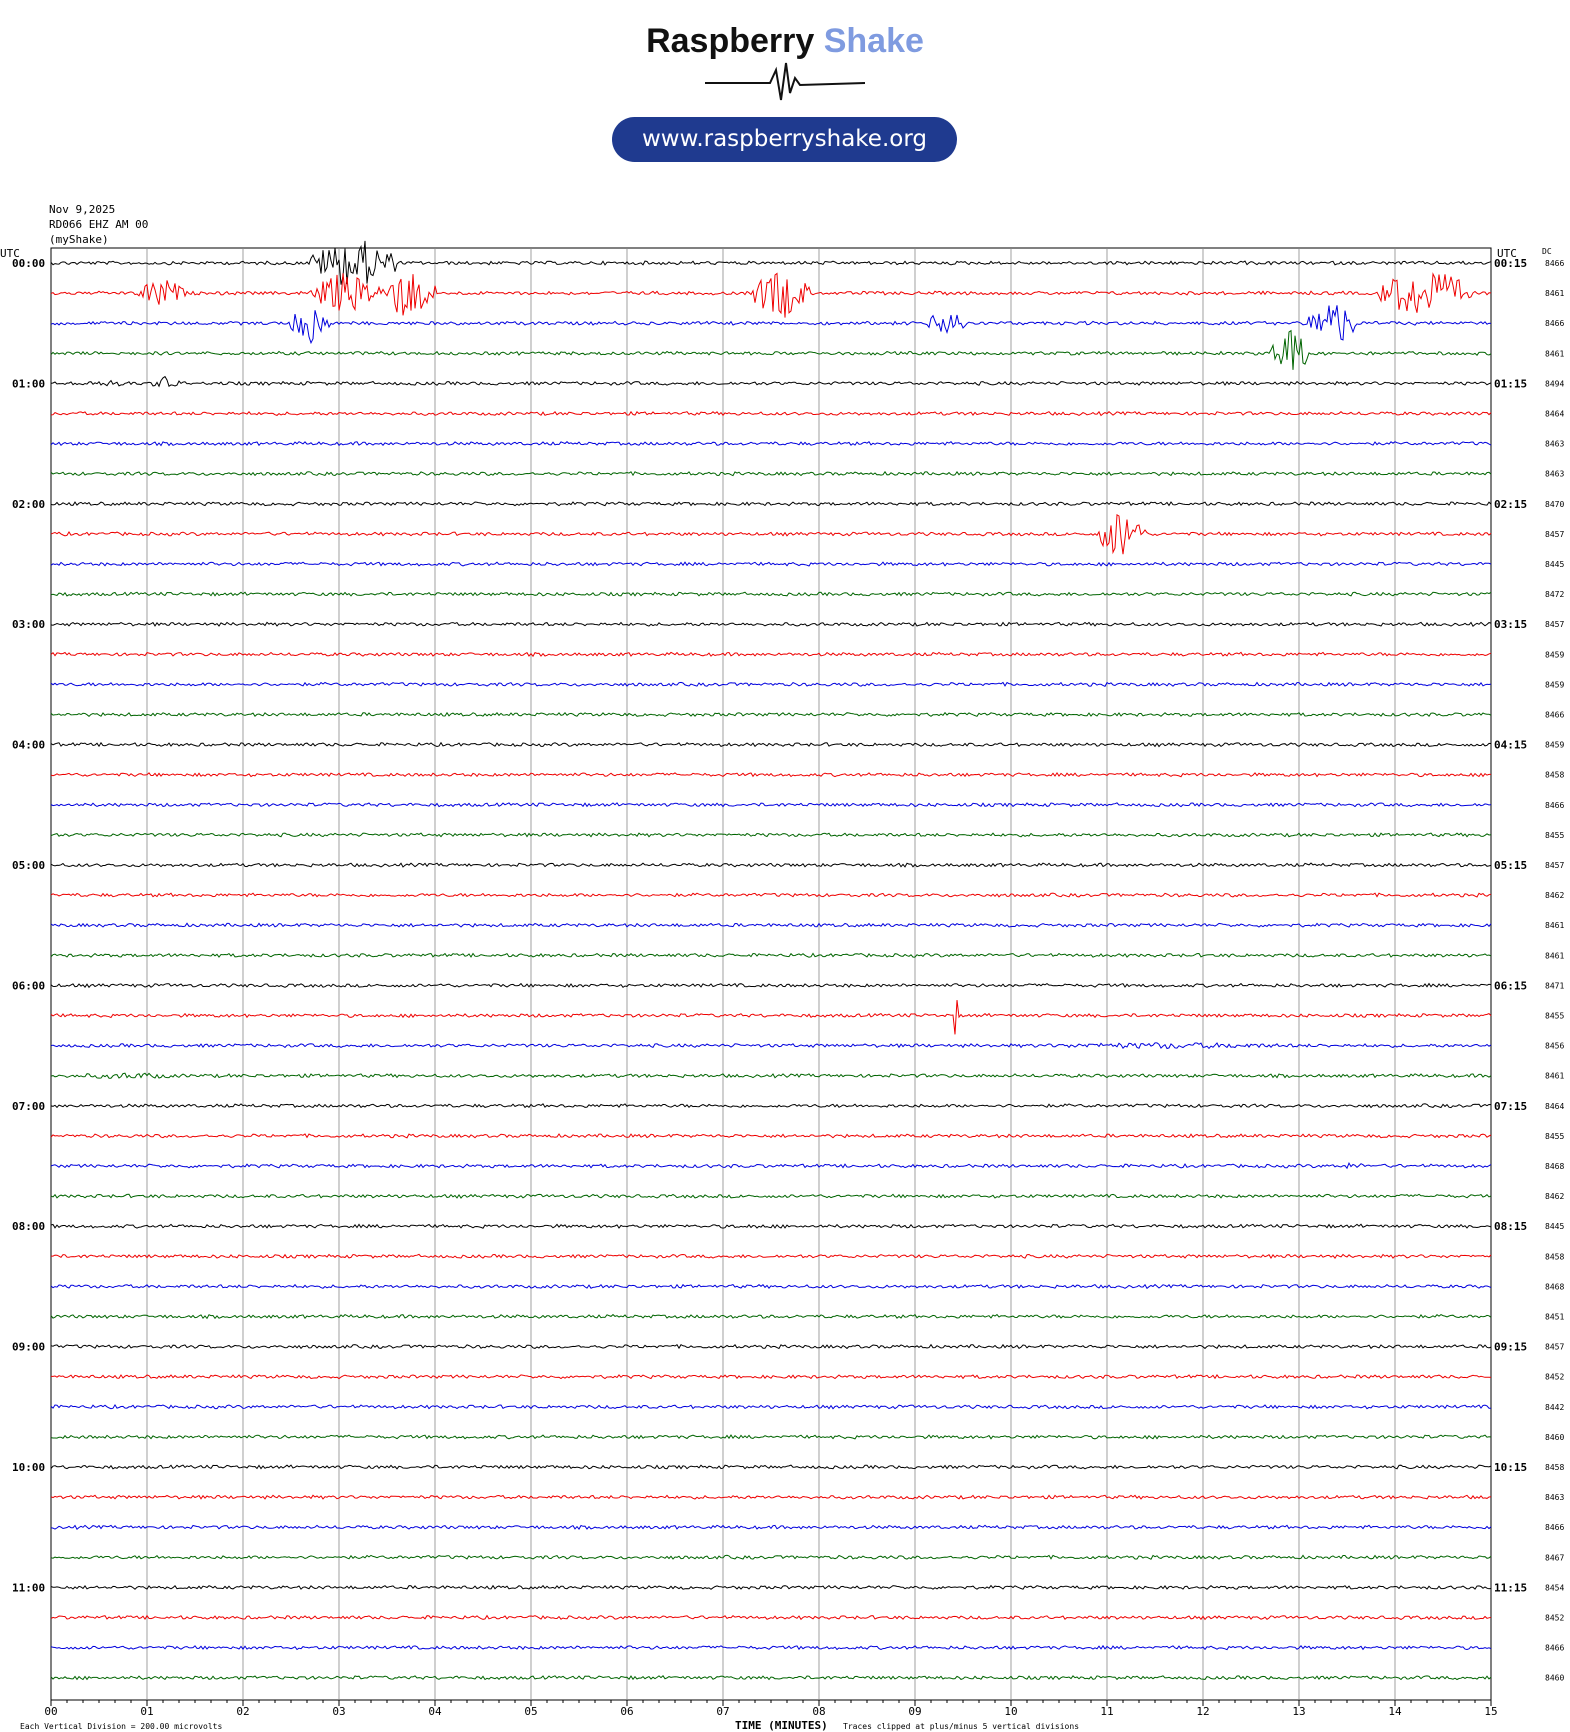 The height and width of the screenshot is (1732, 1570). I want to click on x-tick-label: 10, so click(1010, 1711).